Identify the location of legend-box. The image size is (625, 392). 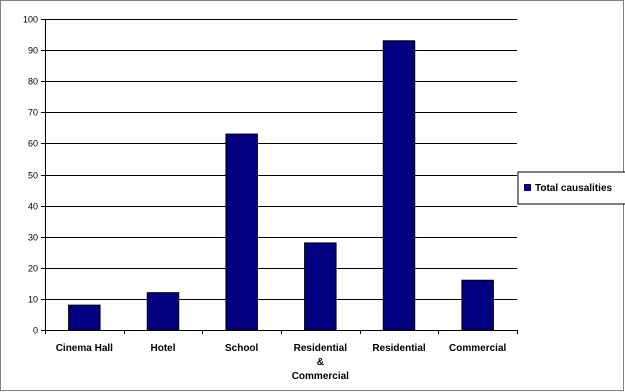
(571, 188).